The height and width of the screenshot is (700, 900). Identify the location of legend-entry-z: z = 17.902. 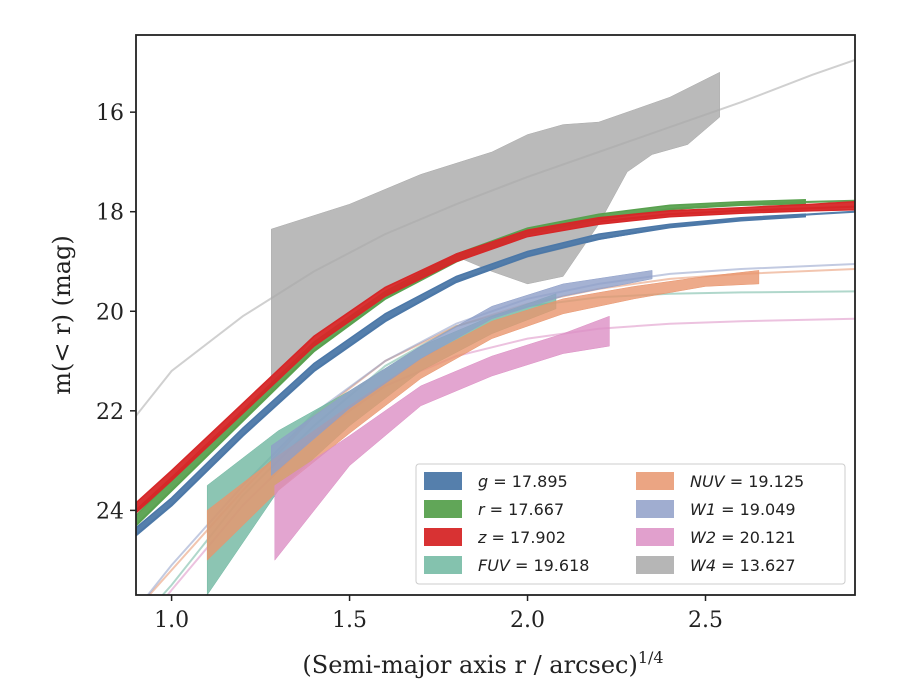
(521, 537).